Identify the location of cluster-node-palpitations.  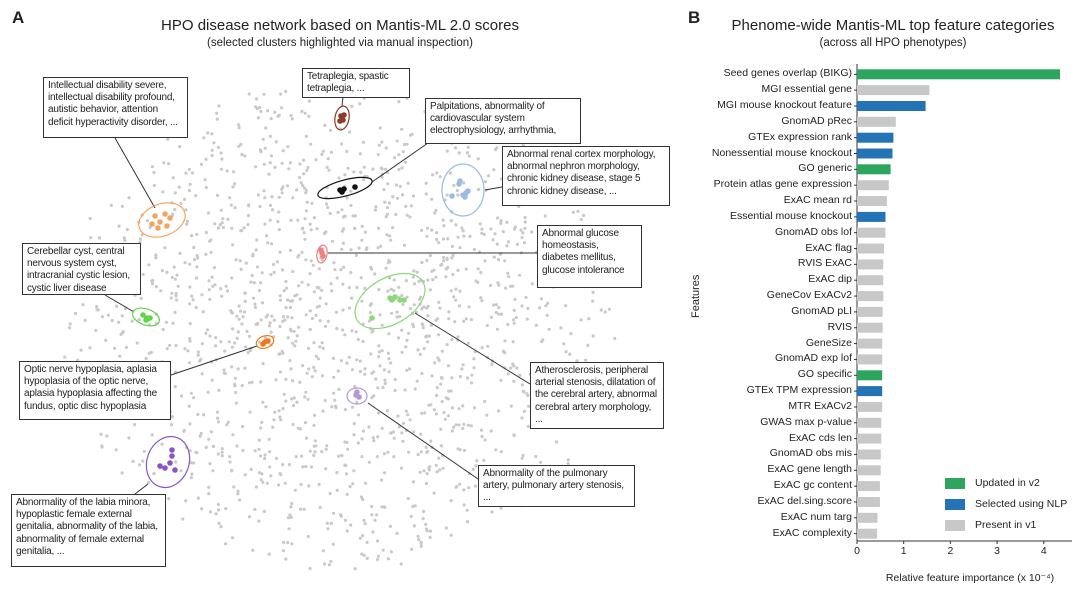
(355, 187).